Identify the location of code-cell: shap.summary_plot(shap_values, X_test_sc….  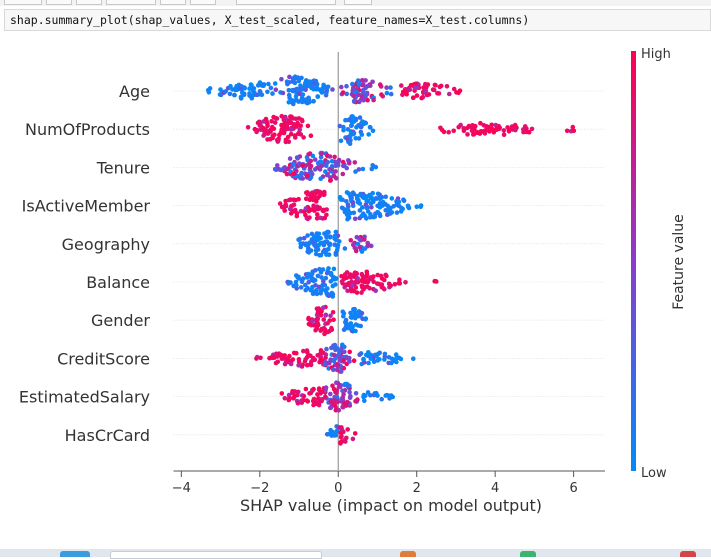
(357, 20).